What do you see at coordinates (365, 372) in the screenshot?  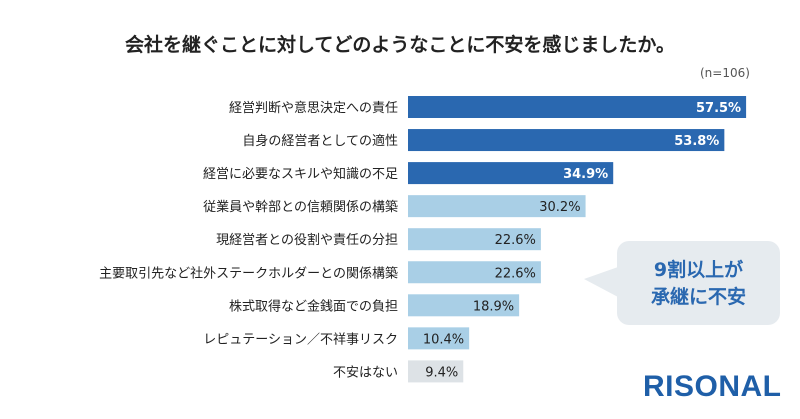 I see `category-label: 不安はない` at bounding box center [365, 372].